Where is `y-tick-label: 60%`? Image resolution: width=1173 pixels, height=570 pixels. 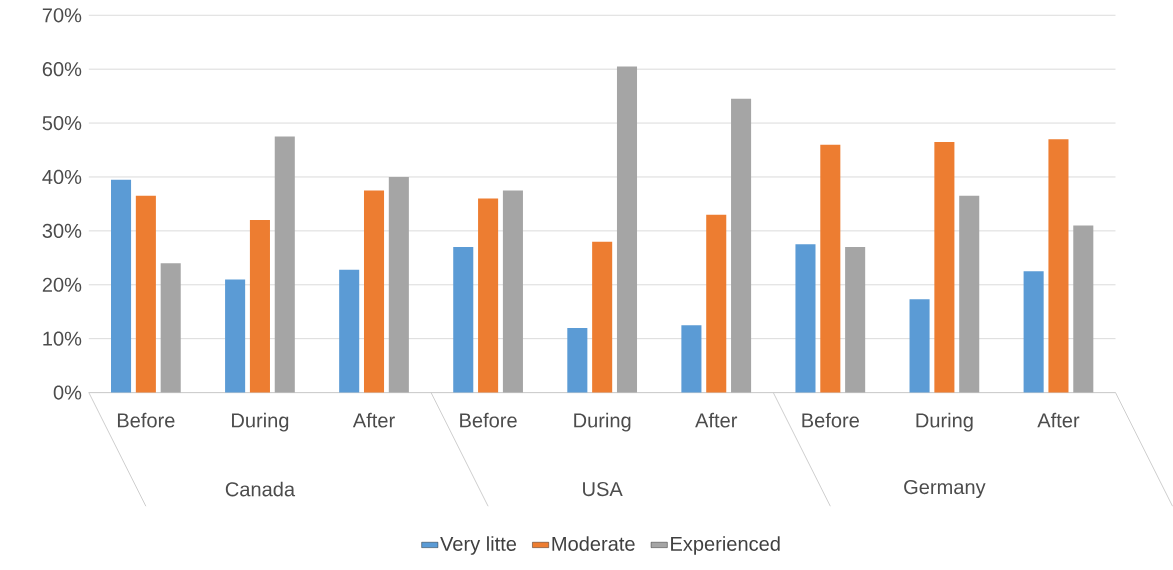 y-tick-label: 60% is located at coordinates (62, 69).